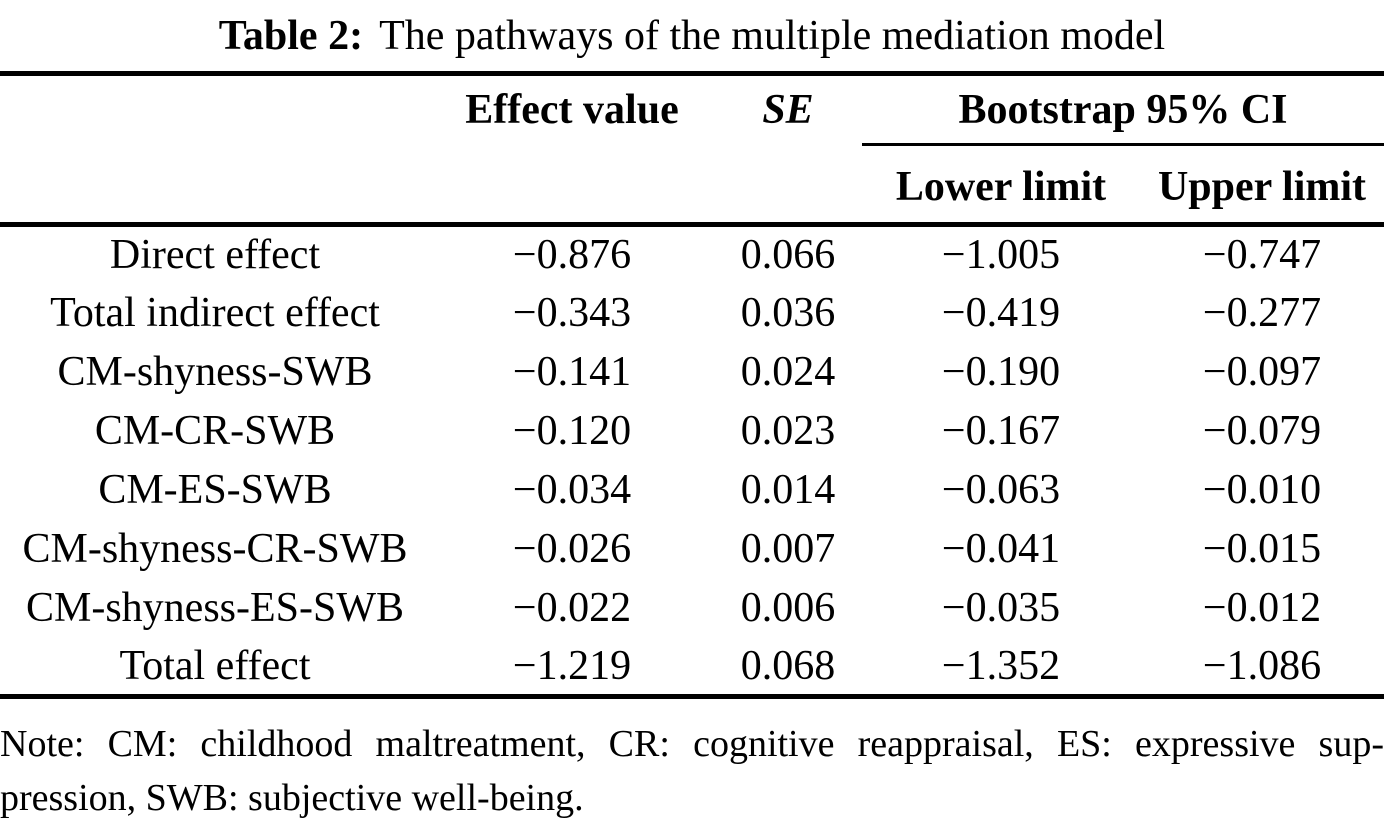  I want to click on effect-value-cell: −0.876, so click(572, 255).